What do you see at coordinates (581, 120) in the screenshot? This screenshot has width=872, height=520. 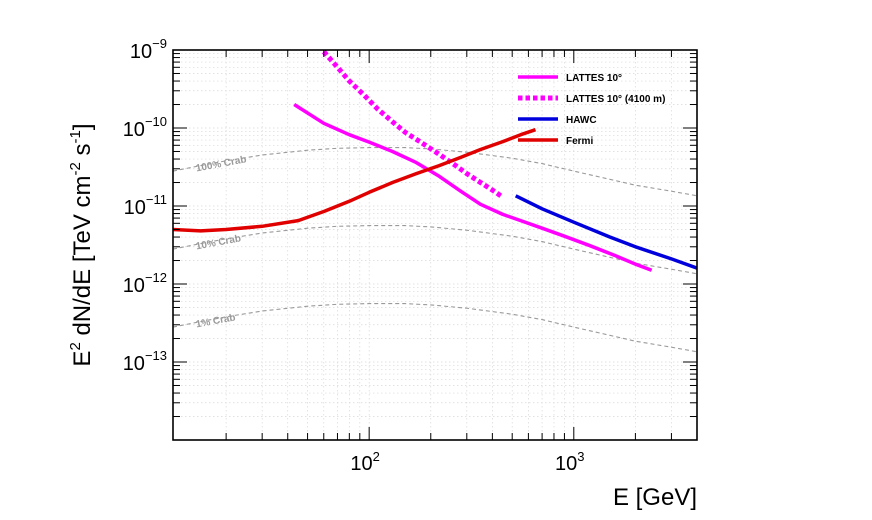 I see `legend-label-hawc: HAWC` at bounding box center [581, 120].